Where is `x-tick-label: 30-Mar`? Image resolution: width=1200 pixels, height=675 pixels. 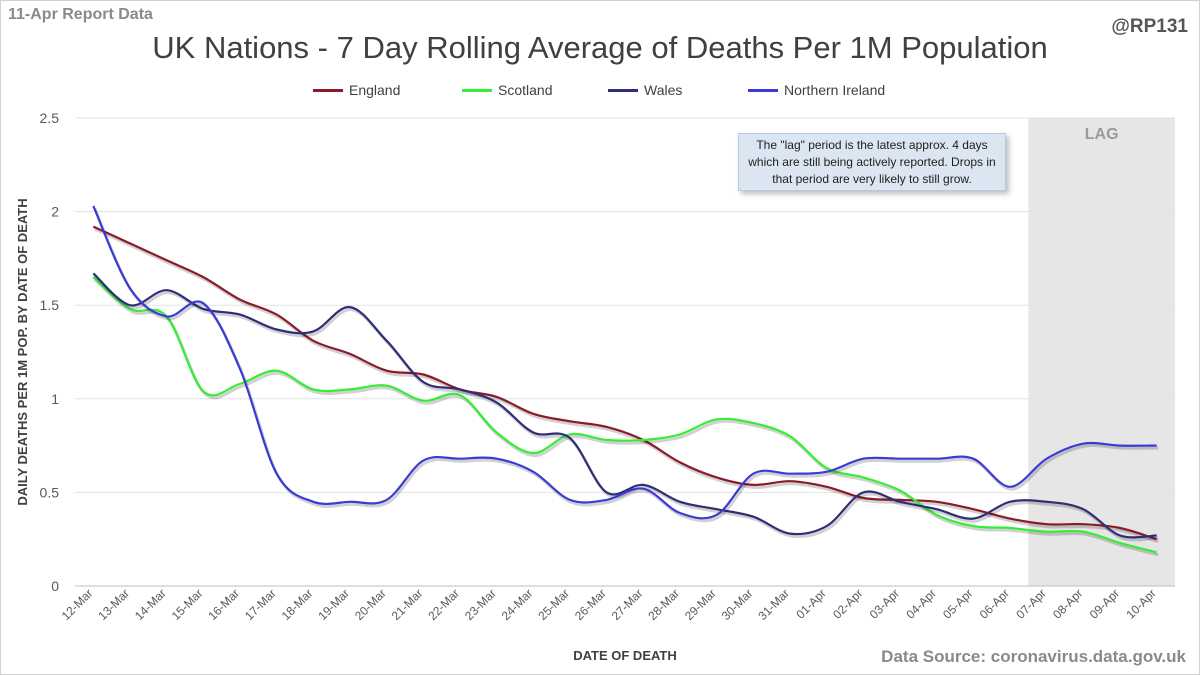
x-tick-label: 30-Mar is located at coordinates (737, 604).